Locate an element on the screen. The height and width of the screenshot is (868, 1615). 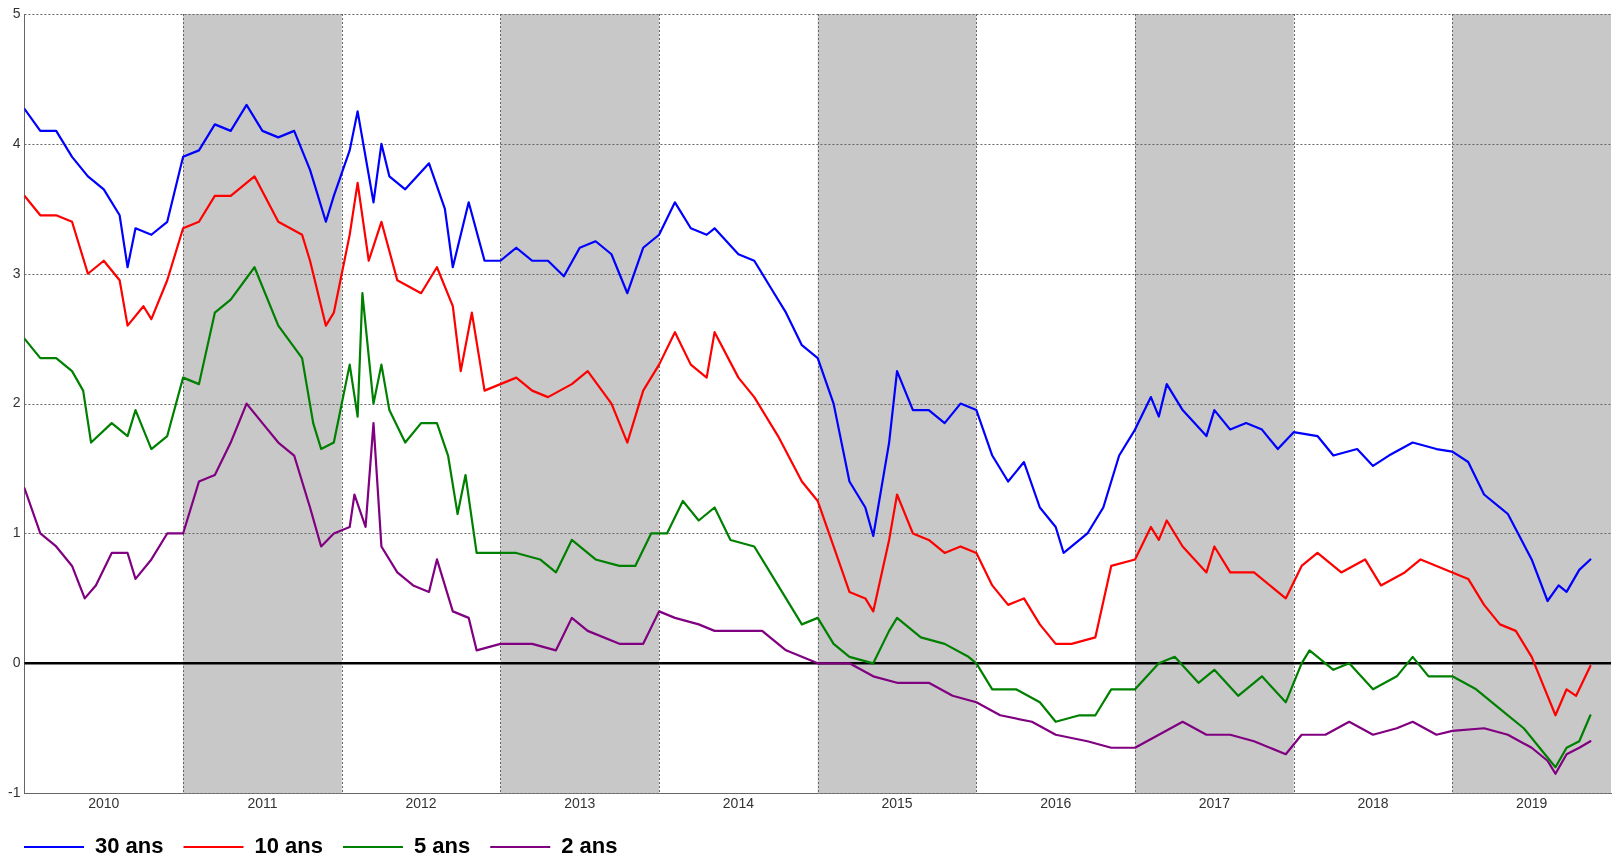
y-tick-label: -1 is located at coordinates (14, 792).